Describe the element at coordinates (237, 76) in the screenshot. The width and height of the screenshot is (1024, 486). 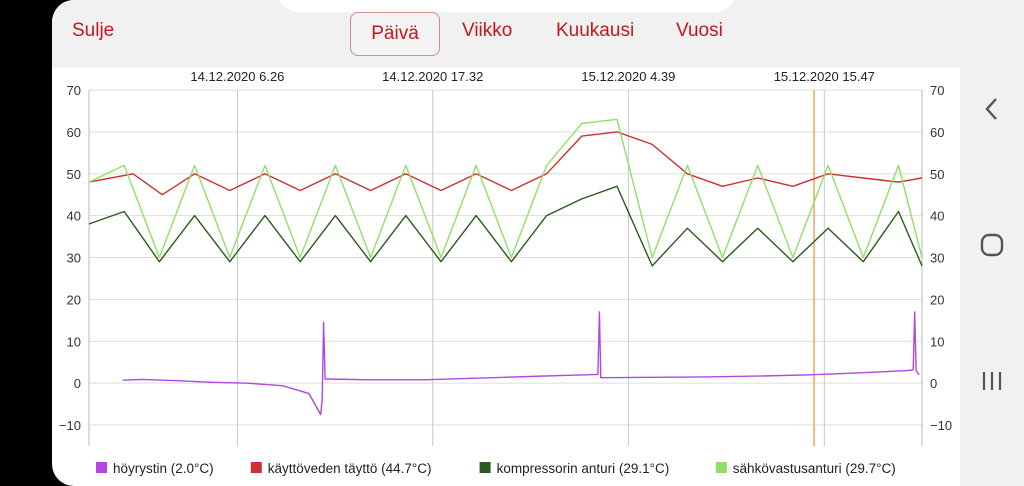
I see `x-tick-label: 14.12.2020 6.26` at that location.